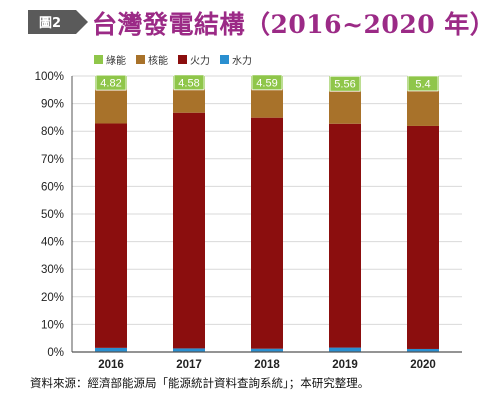  I want to click on data-labels: 4.82 4.58 4.59 5.56 5.4, so click(267, 83).